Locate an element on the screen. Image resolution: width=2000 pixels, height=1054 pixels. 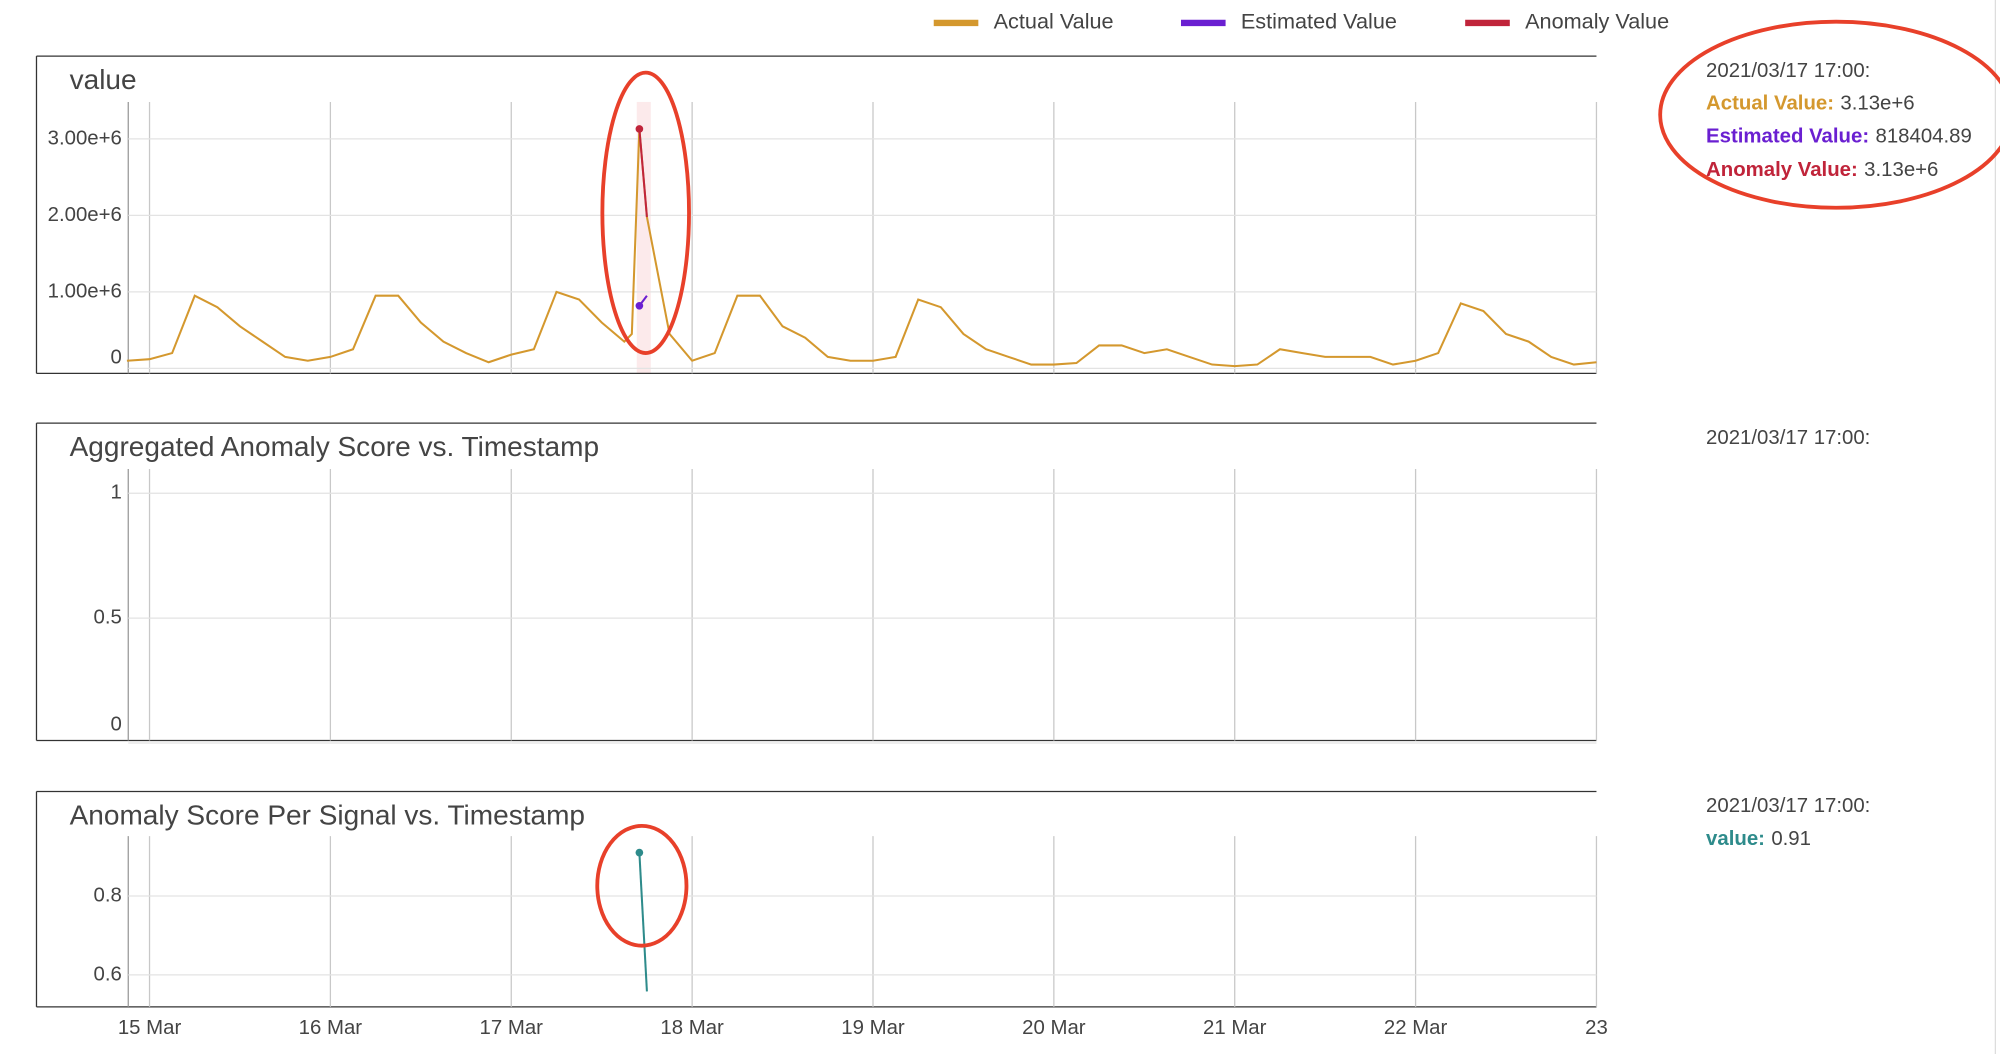
y-tick-label: 1 is located at coordinates (116, 493).